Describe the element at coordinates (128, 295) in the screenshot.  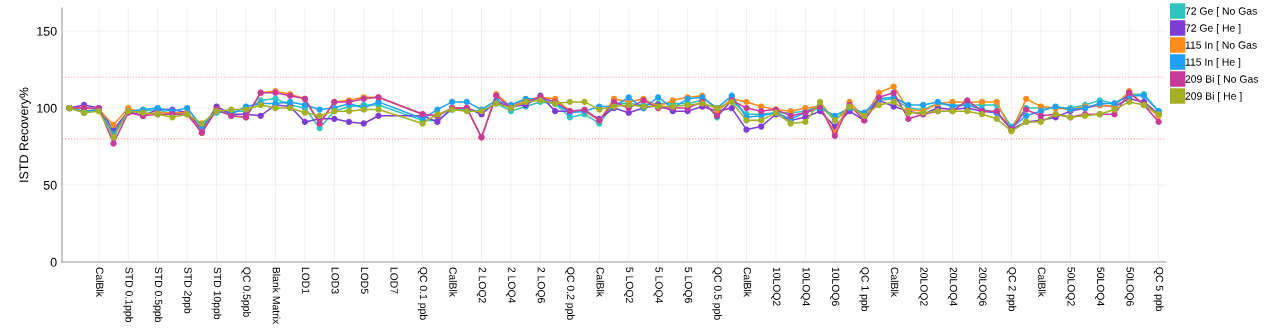
I see `x-tick-label: STD 0.1ppb` at that location.